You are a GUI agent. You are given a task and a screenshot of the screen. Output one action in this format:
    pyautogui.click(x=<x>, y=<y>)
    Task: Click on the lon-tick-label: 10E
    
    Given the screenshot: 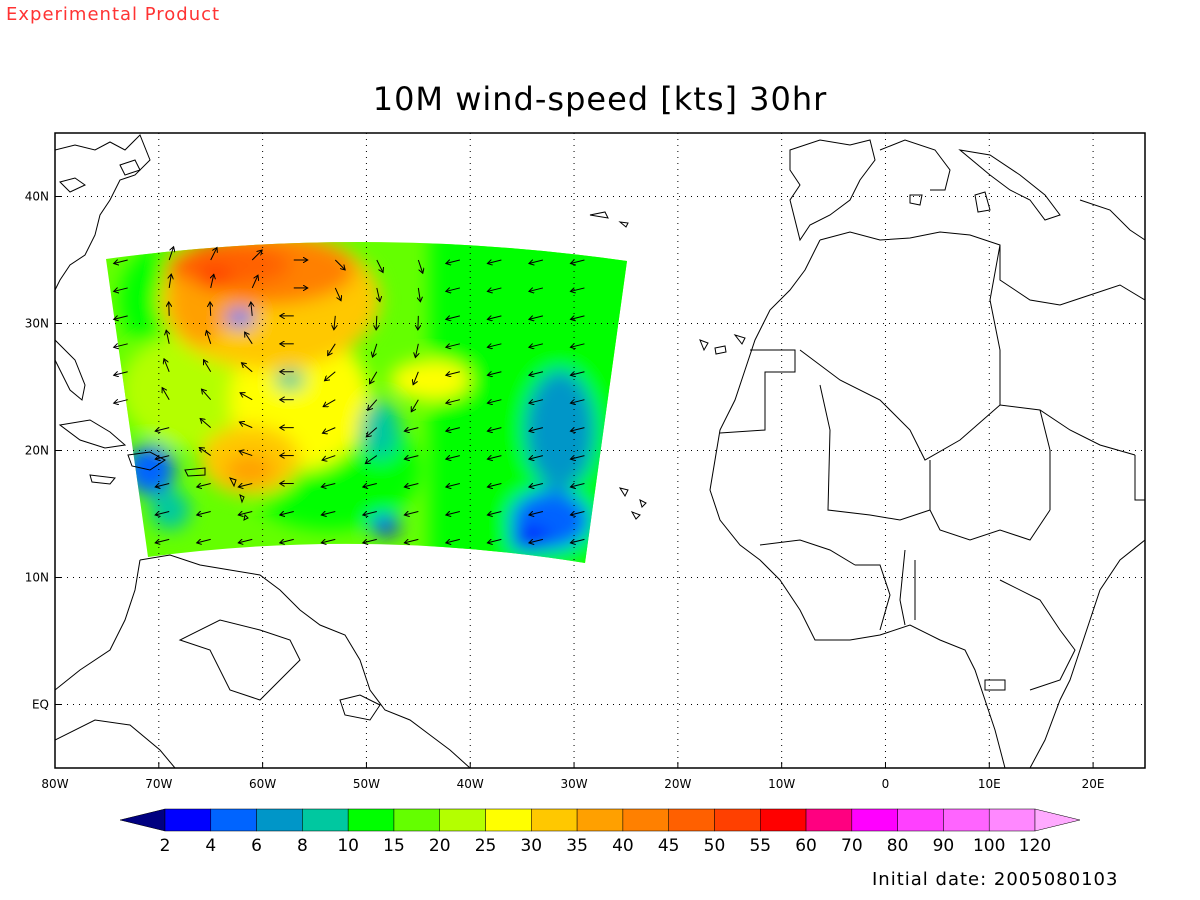 What is the action you would take?
    pyautogui.click(x=989, y=784)
    